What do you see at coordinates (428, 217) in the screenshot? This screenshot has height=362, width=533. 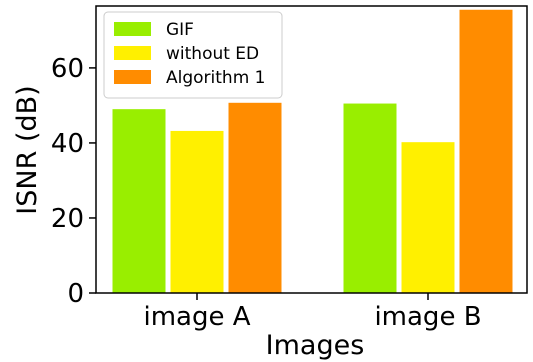 I see `bar-image-b-without-ed` at bounding box center [428, 217].